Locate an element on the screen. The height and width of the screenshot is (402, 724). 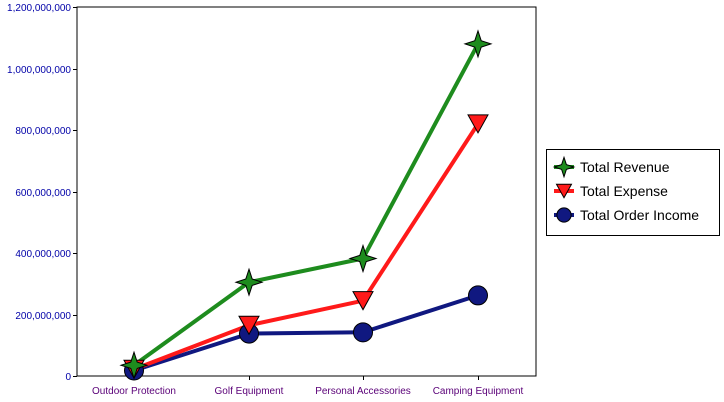
legend-marker-total-expense is located at coordinates (564, 191).